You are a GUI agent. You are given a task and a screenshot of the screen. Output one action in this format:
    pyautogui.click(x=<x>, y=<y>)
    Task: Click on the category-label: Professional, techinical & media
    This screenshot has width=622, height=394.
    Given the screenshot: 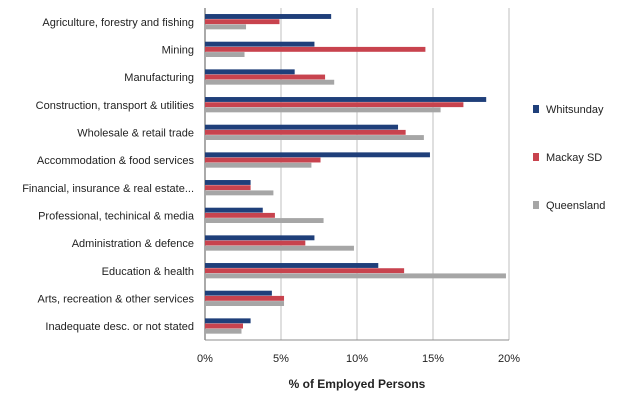 What is the action you would take?
    pyautogui.click(x=116, y=217)
    